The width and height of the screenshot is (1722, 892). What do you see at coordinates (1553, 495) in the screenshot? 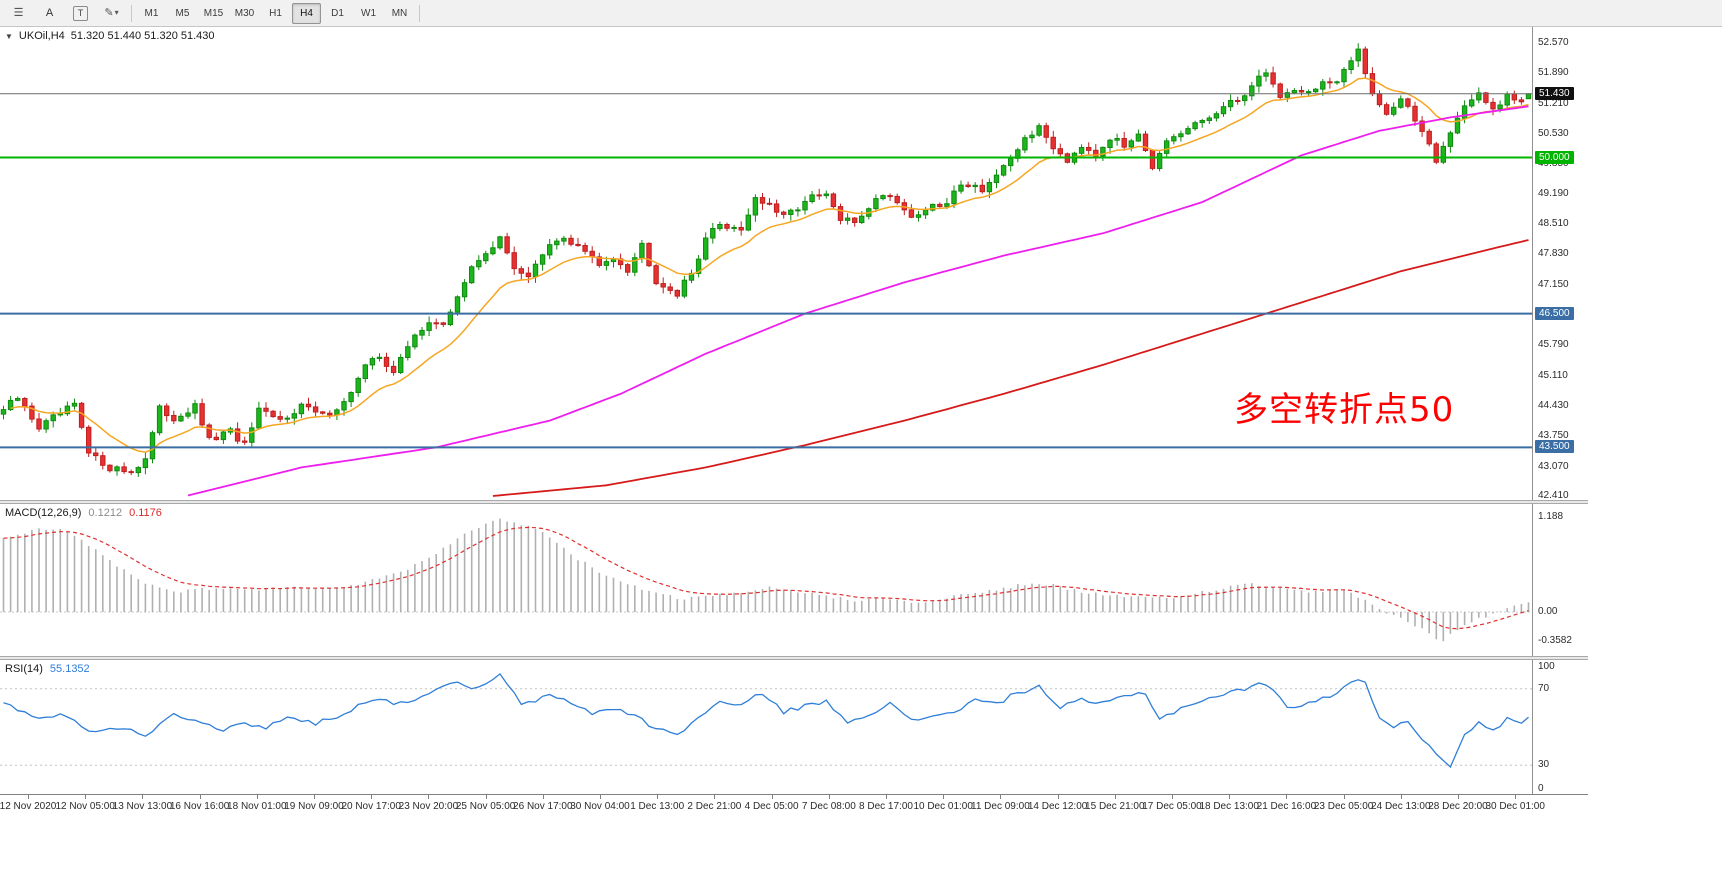
I see `price-tick-label: 42.410` at bounding box center [1553, 495].